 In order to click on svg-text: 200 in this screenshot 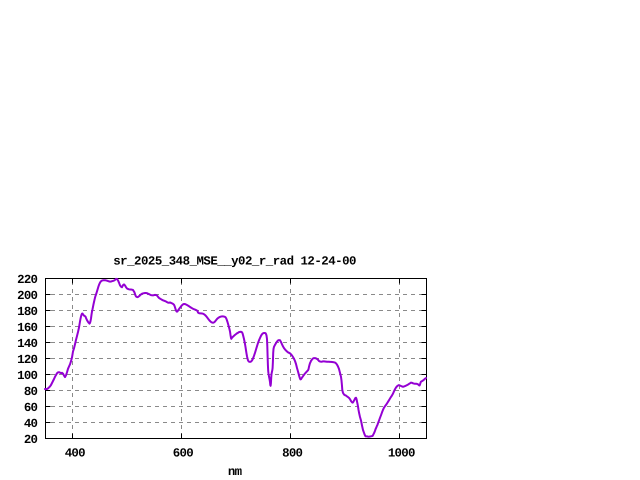, I will do `click(27, 296)`.